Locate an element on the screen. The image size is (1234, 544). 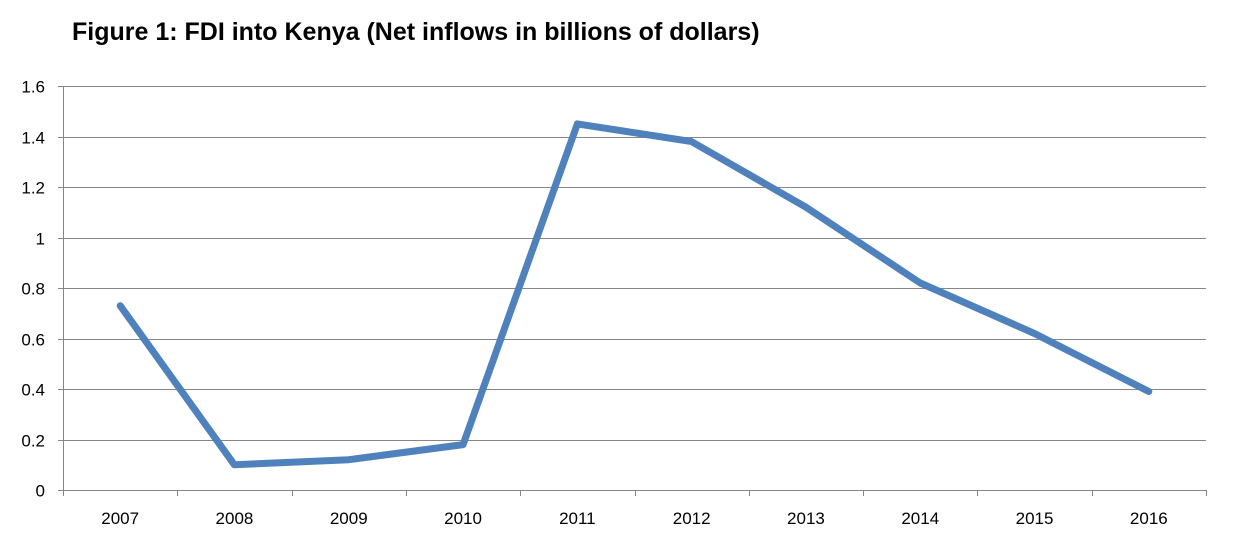
x-tick-label: 2012 is located at coordinates (692, 518).